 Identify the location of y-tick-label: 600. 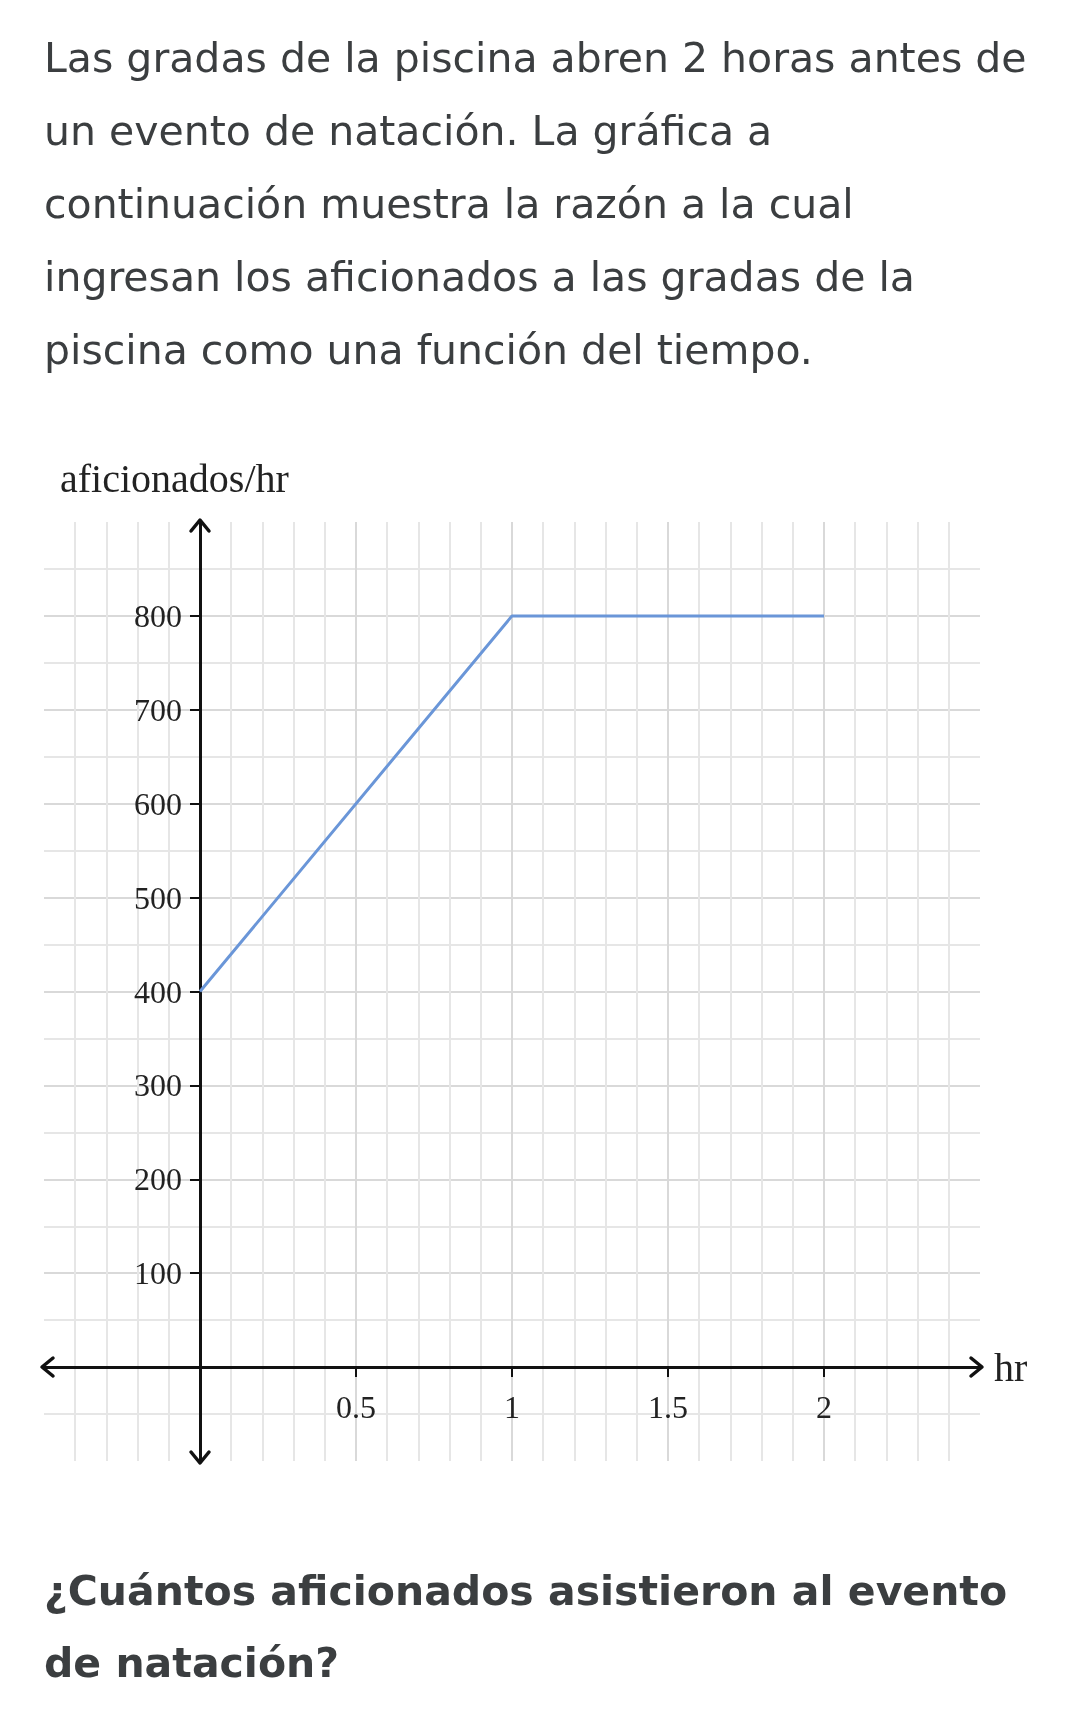
(158, 803).